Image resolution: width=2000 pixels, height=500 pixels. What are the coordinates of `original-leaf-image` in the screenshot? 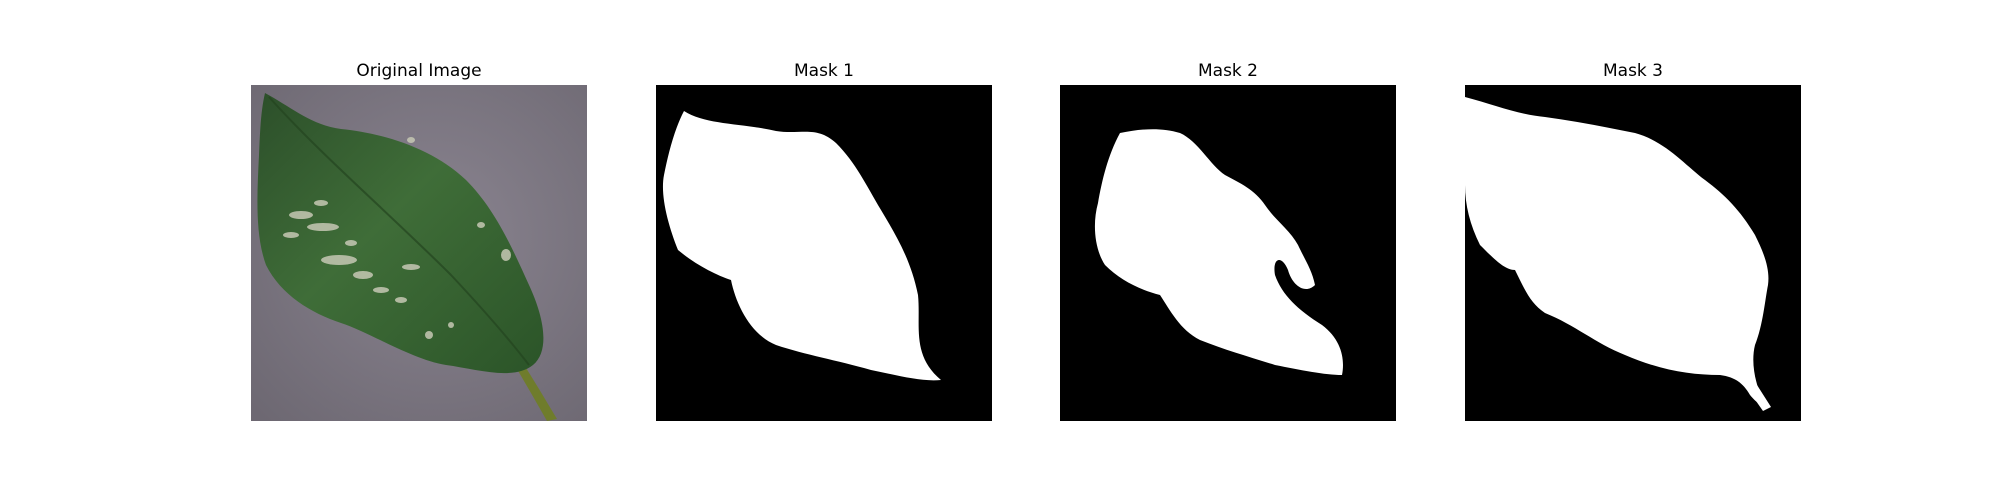 It's located at (419, 253).